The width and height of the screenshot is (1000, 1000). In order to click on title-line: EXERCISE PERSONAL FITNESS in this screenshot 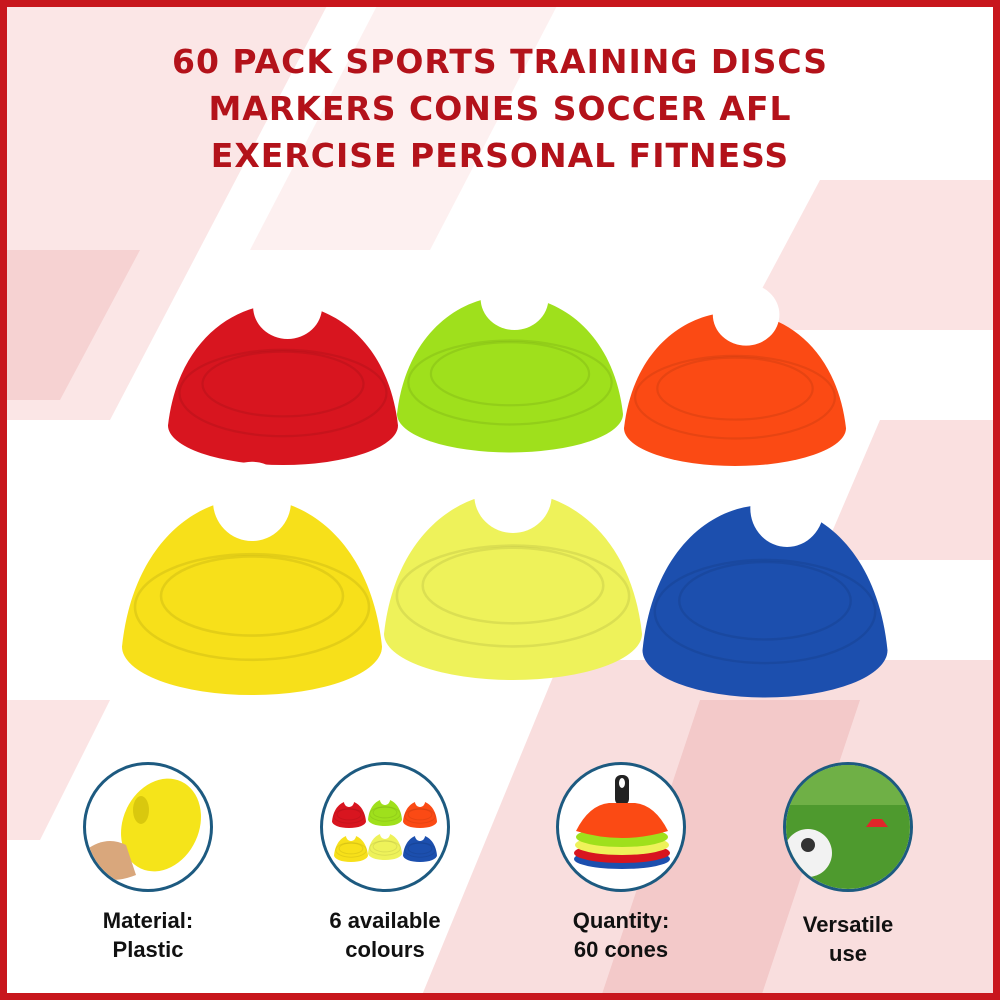, I will do `click(500, 155)`.